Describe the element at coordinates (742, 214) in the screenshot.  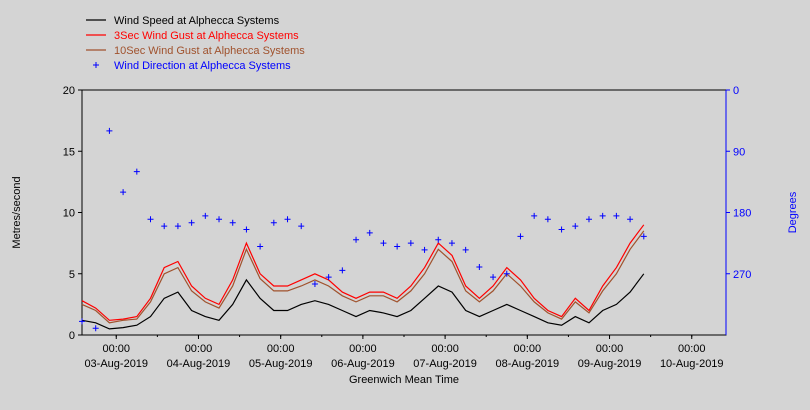
I see `y2-tick-label: 180` at that location.